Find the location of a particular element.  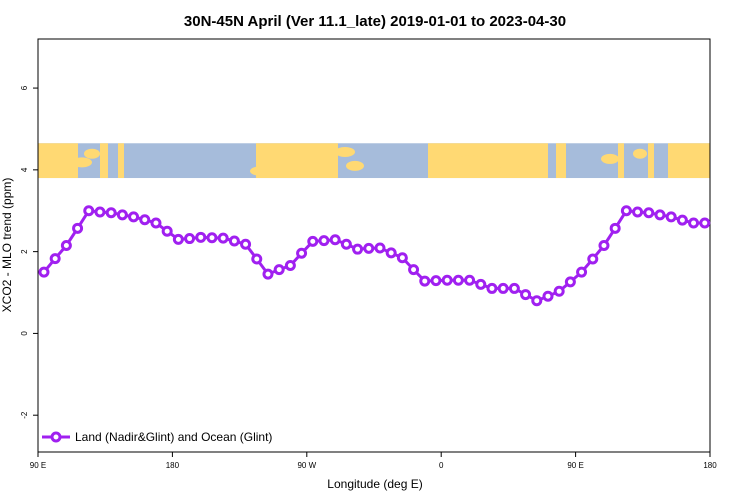

y-tick-label: 0 is located at coordinates (24, 333).